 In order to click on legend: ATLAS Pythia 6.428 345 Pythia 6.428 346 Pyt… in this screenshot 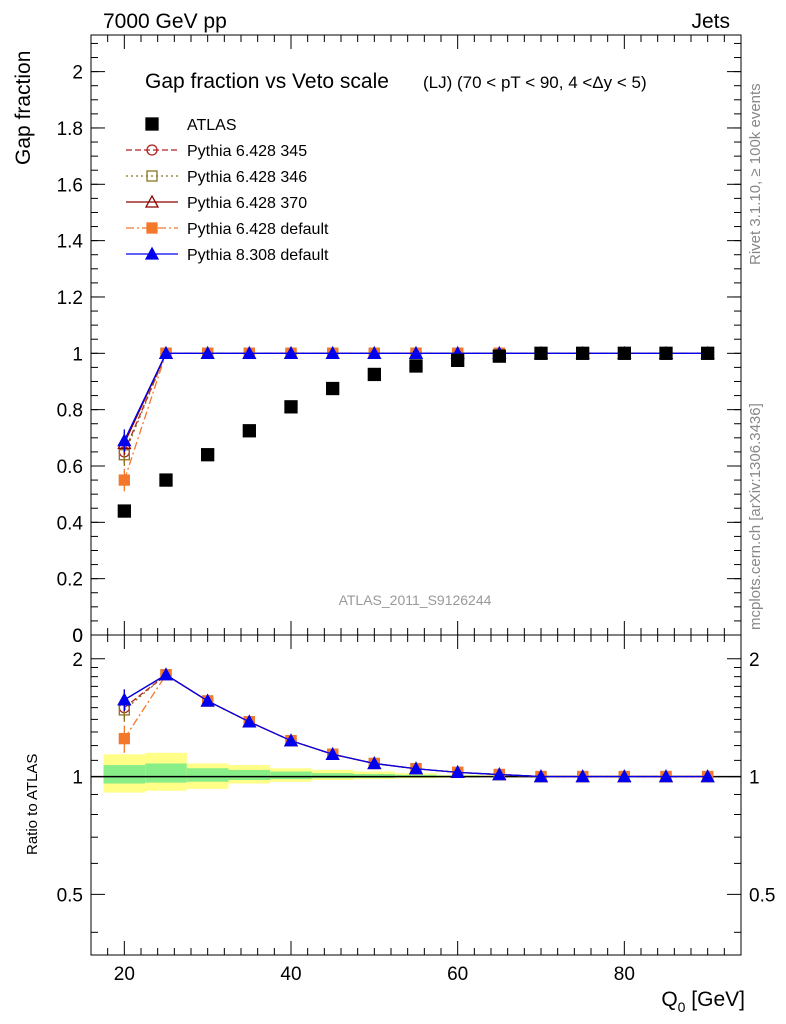, I will do `click(227, 190)`.